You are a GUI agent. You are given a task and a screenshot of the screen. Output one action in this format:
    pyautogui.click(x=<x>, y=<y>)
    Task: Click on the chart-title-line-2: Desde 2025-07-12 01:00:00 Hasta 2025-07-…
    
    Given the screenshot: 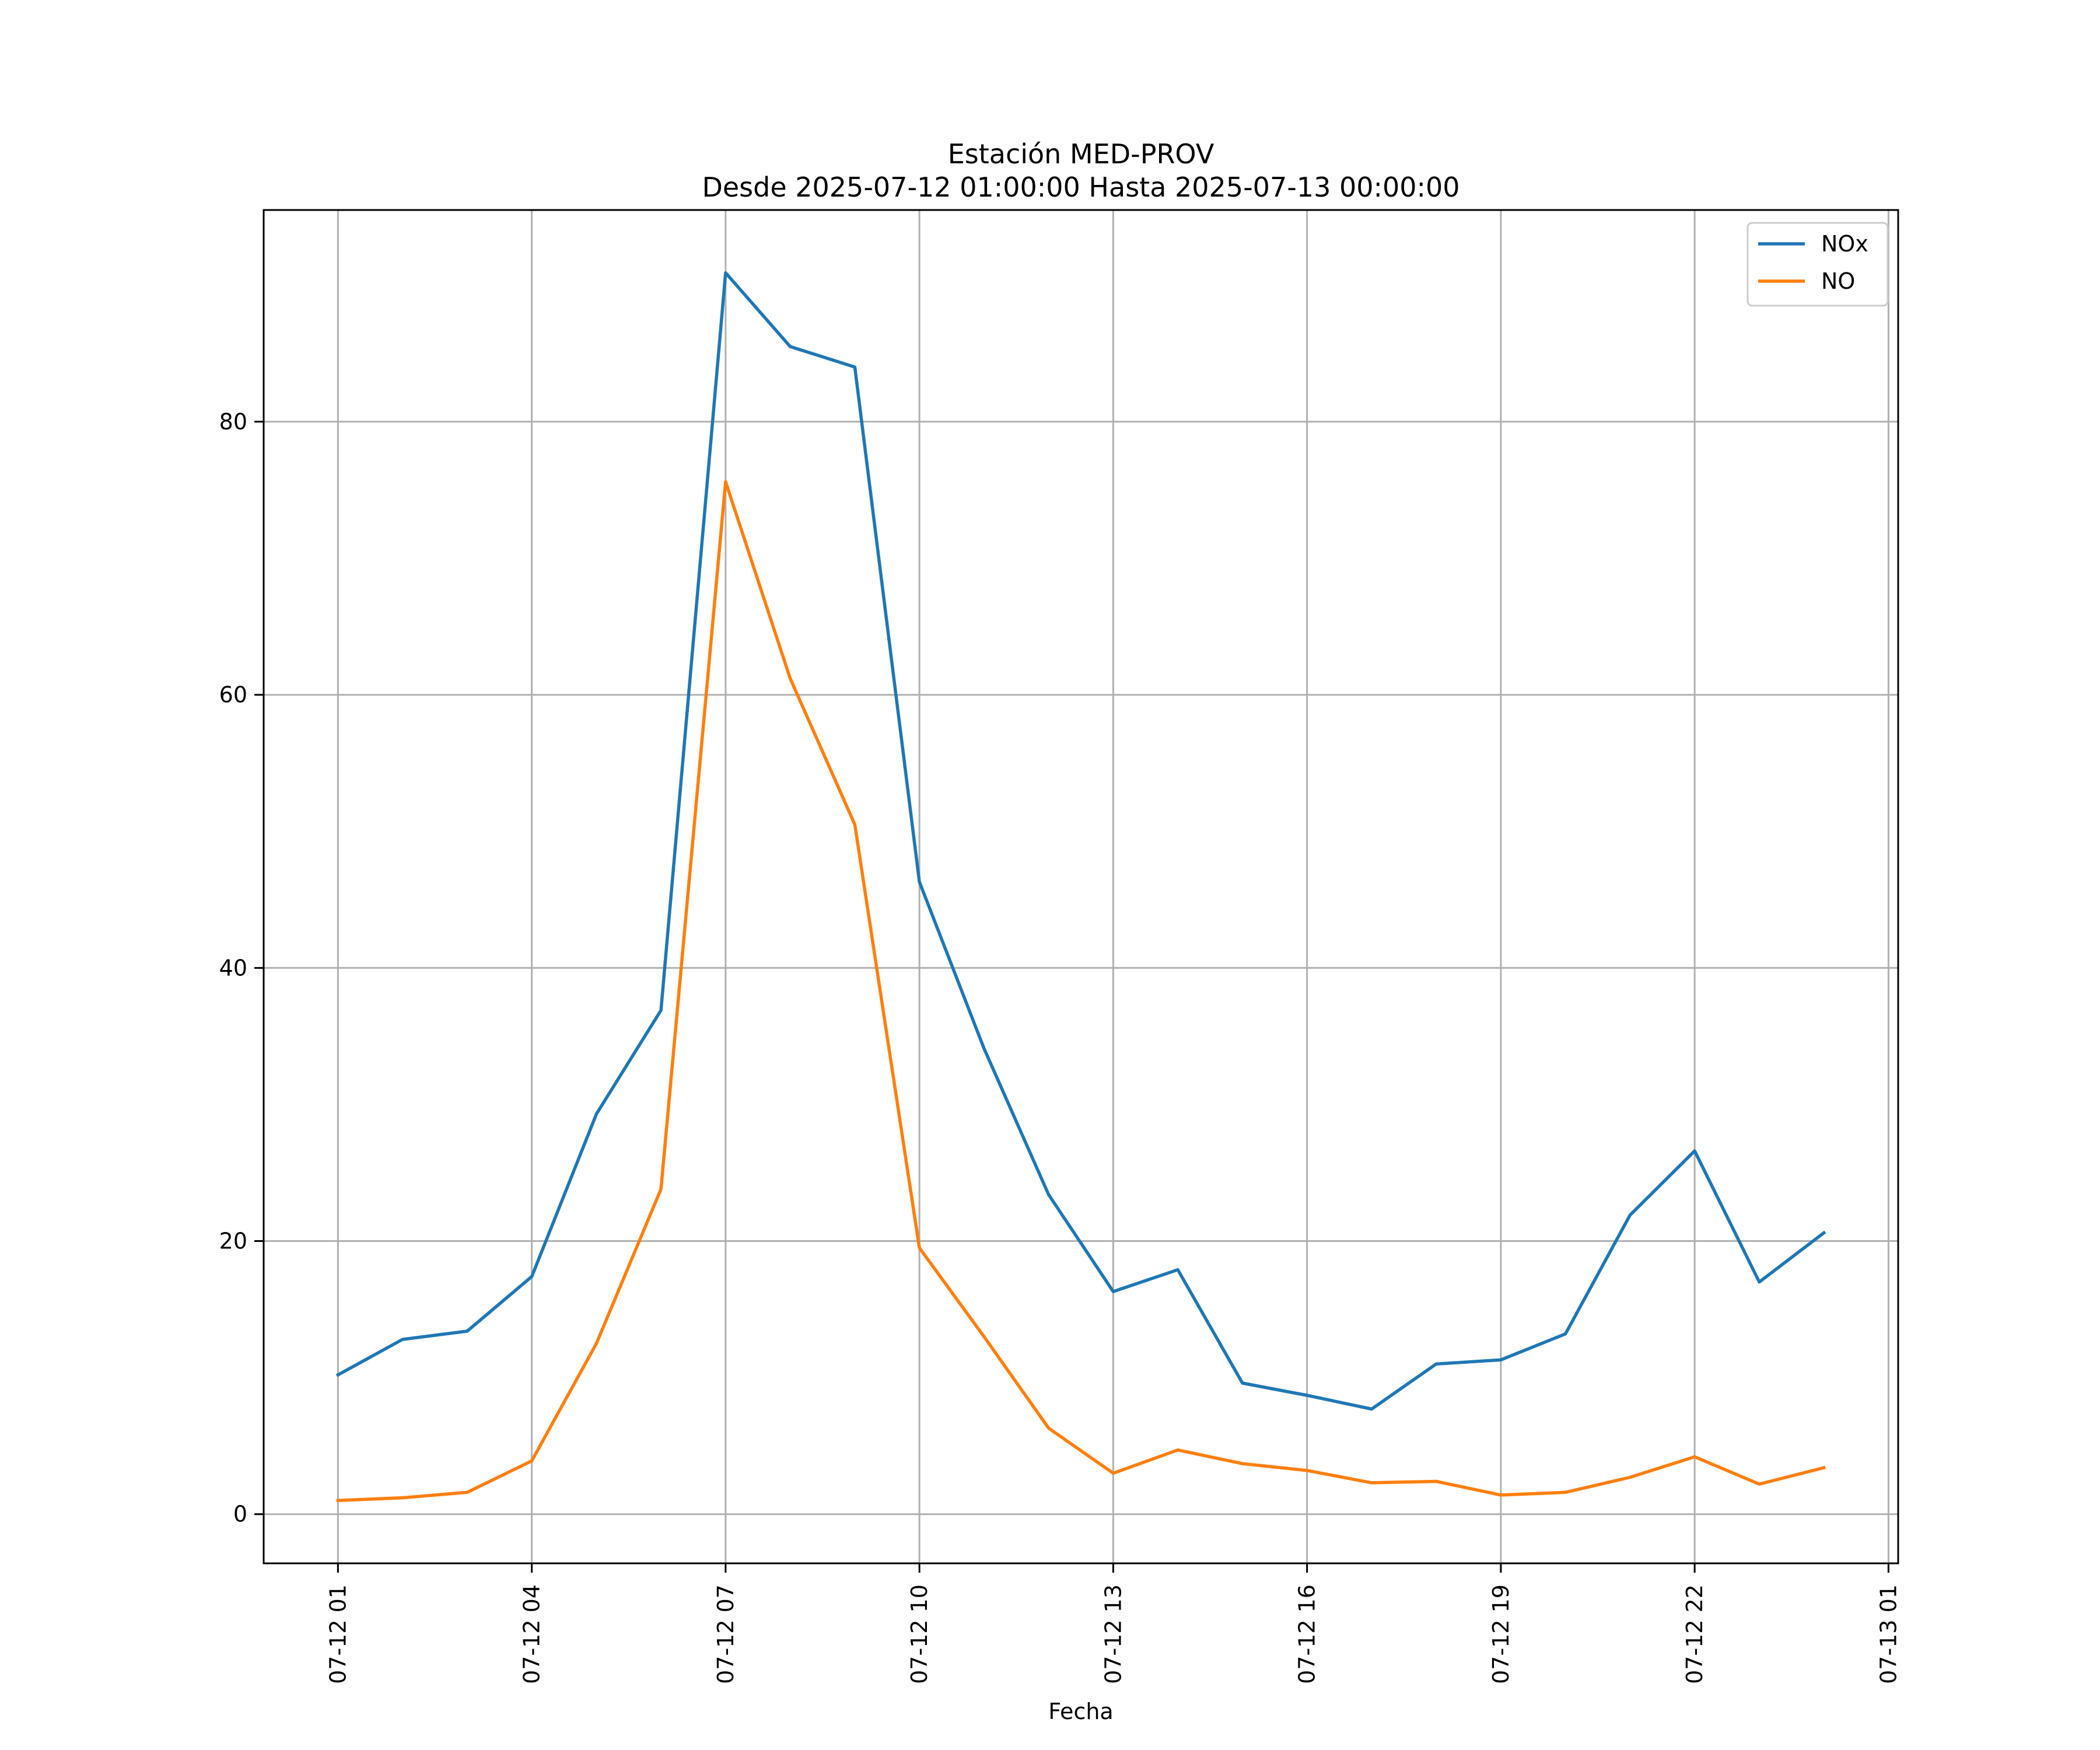 What is the action you would take?
    pyautogui.click(x=1081, y=187)
    